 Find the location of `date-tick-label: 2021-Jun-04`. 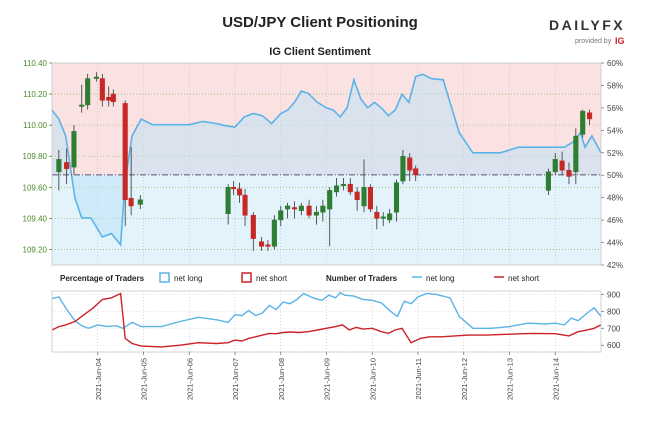

date-tick-label: 2021-Jun-04 is located at coordinates (98, 379).